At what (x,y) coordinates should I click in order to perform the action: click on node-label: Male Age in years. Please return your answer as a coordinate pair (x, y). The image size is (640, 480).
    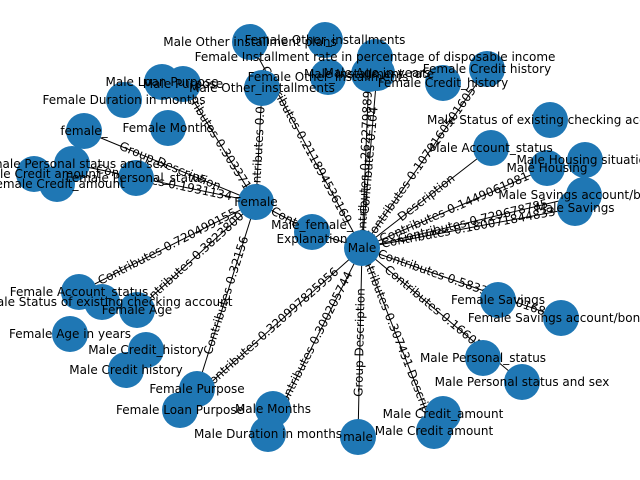
    Looking at the image, I should click on (376, 73).